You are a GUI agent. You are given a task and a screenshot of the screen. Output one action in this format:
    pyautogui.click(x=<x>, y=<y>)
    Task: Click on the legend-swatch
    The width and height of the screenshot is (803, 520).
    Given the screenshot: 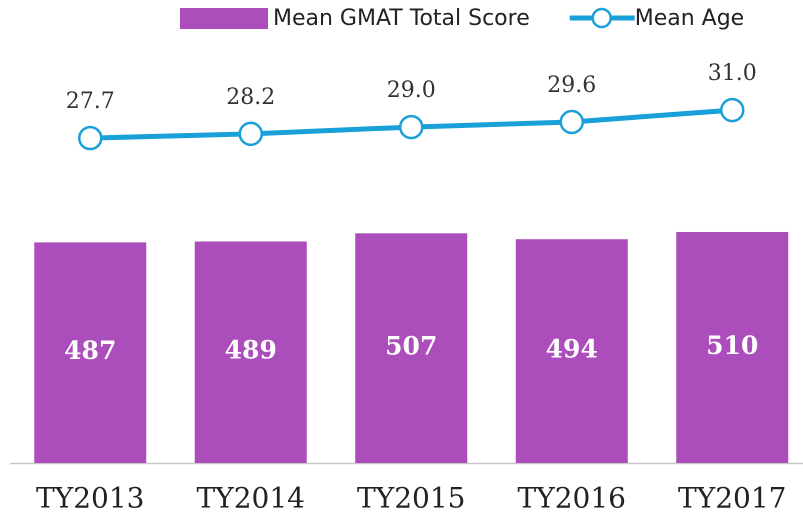 What is the action you would take?
    pyautogui.click(x=224, y=18)
    